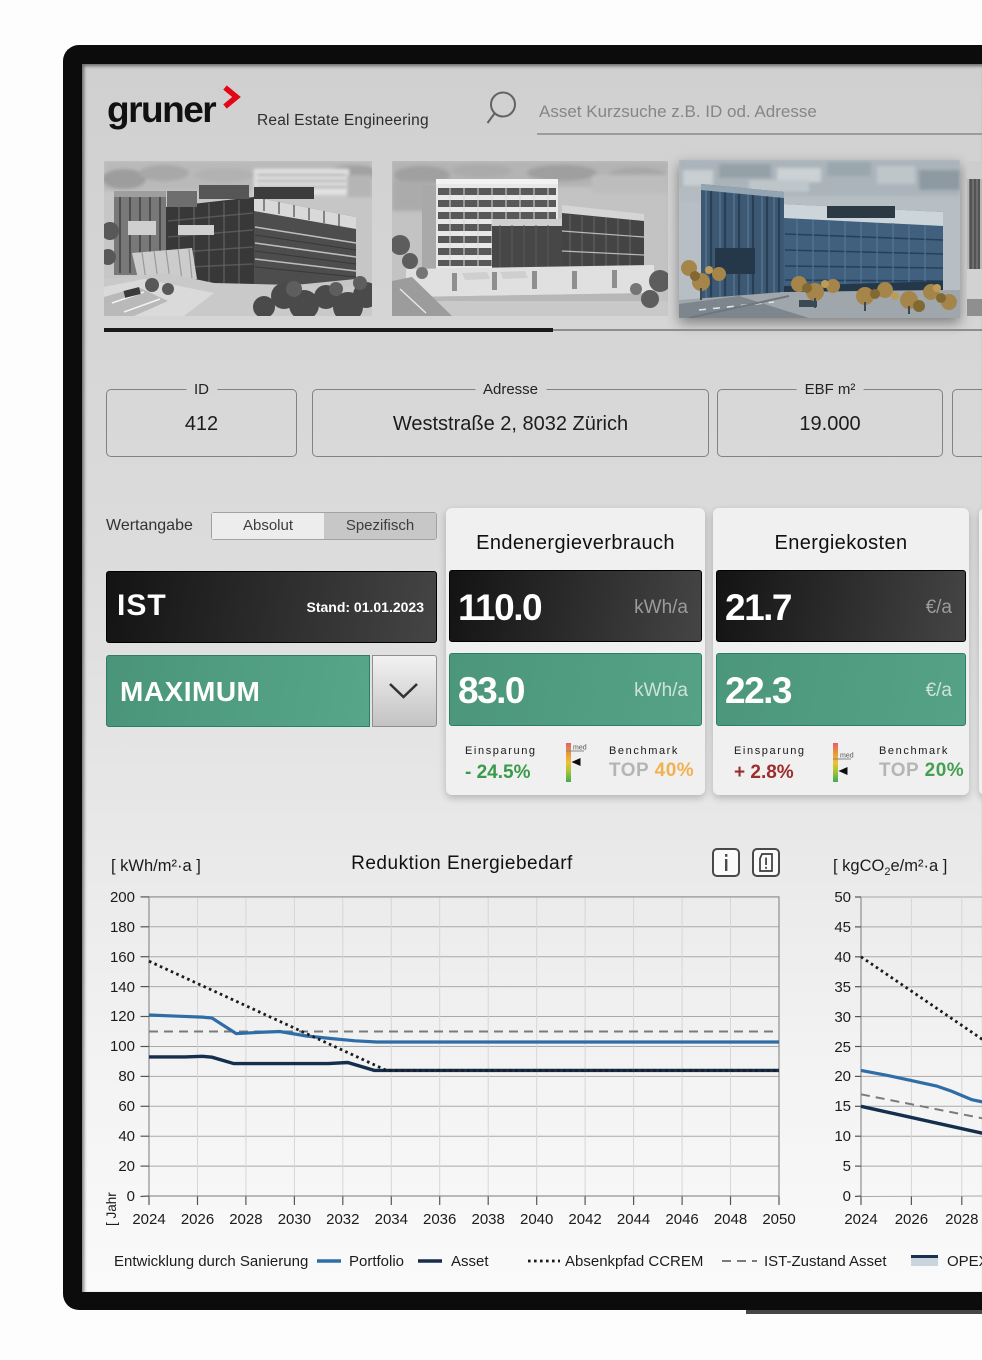 This screenshot has width=982, height=1360. I want to click on svg-text: 60, so click(126, 1106).